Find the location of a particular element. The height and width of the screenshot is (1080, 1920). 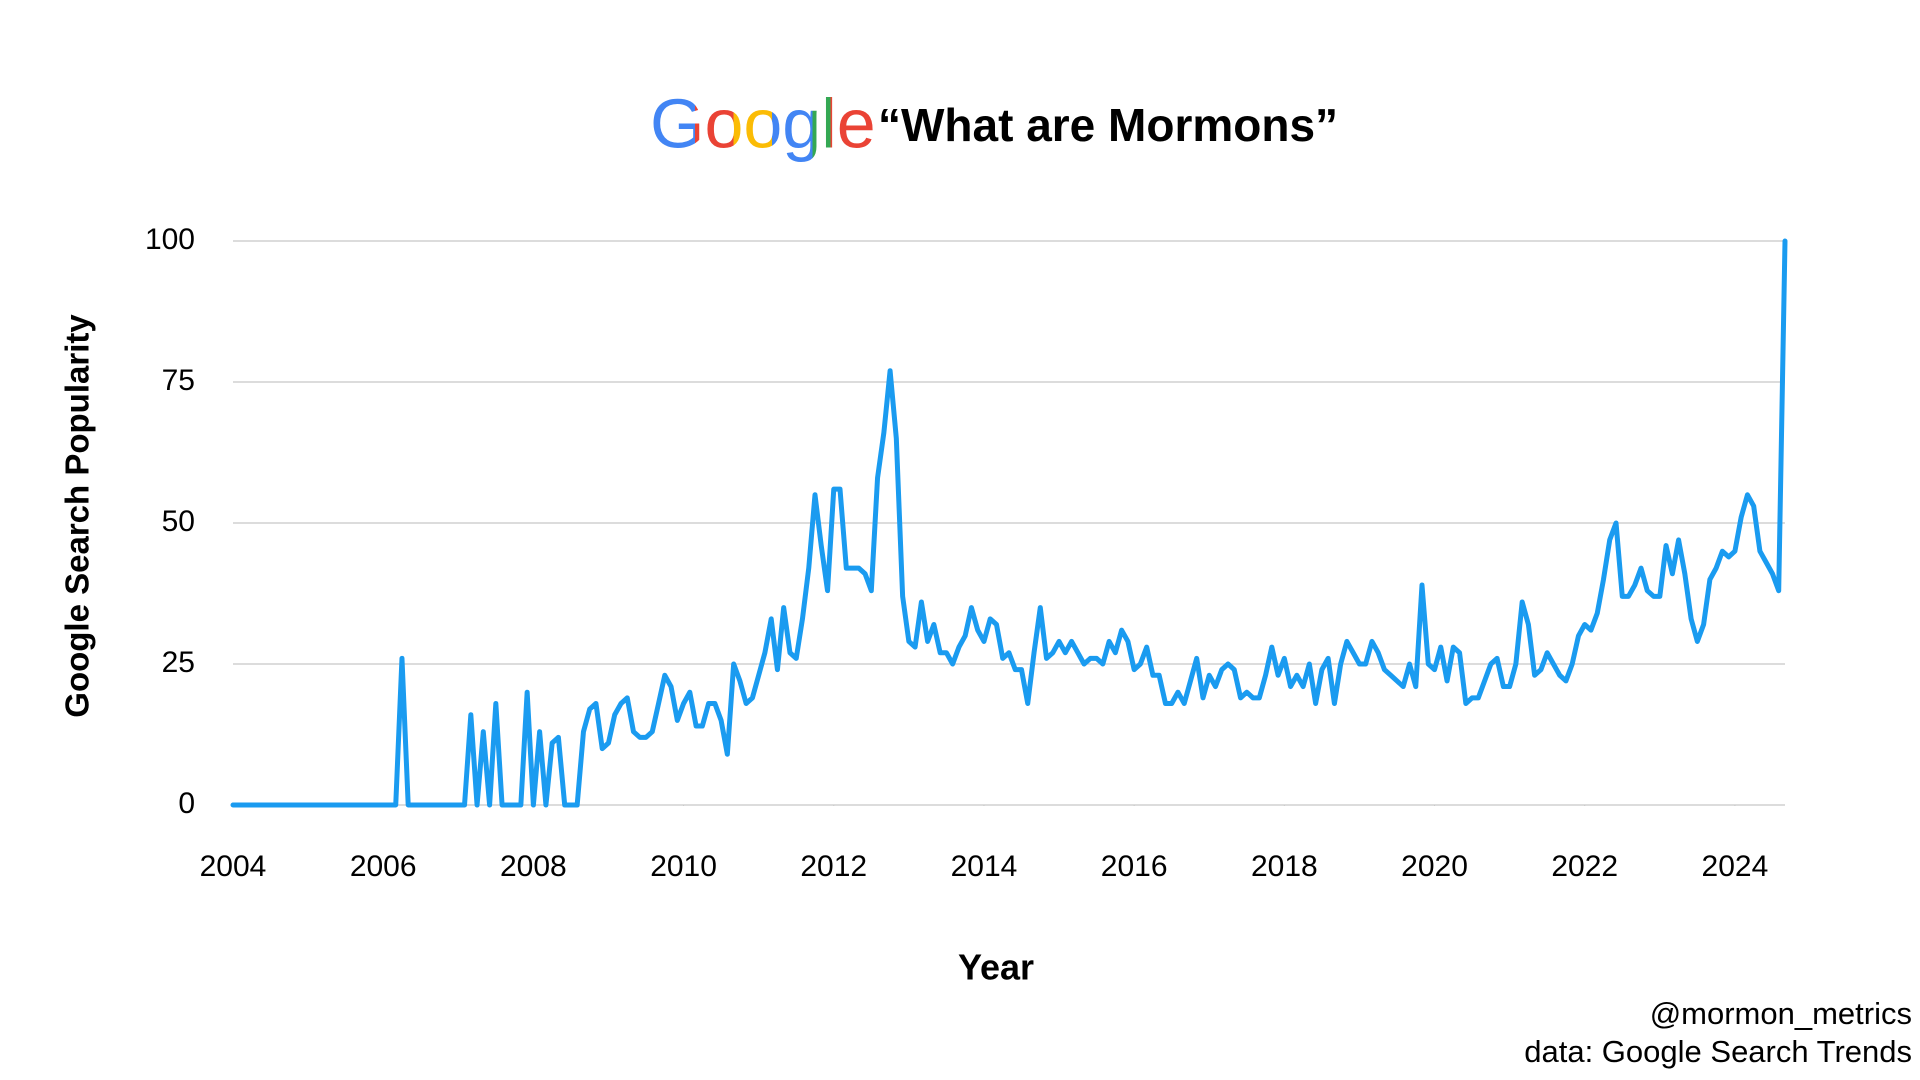

y-axis-label: Google Search Popularity is located at coordinates (77, 516).